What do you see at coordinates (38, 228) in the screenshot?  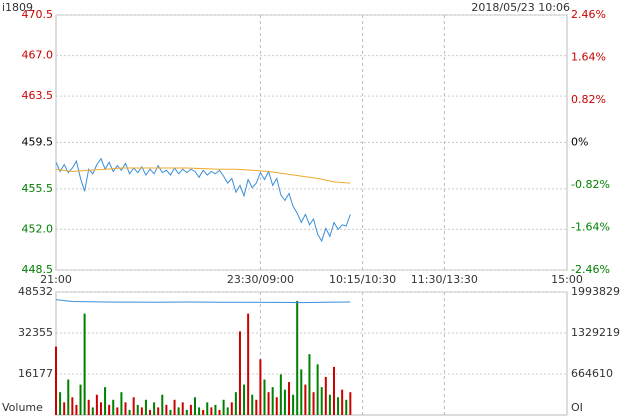 I see `y-tick-label: 452.0` at bounding box center [38, 228].